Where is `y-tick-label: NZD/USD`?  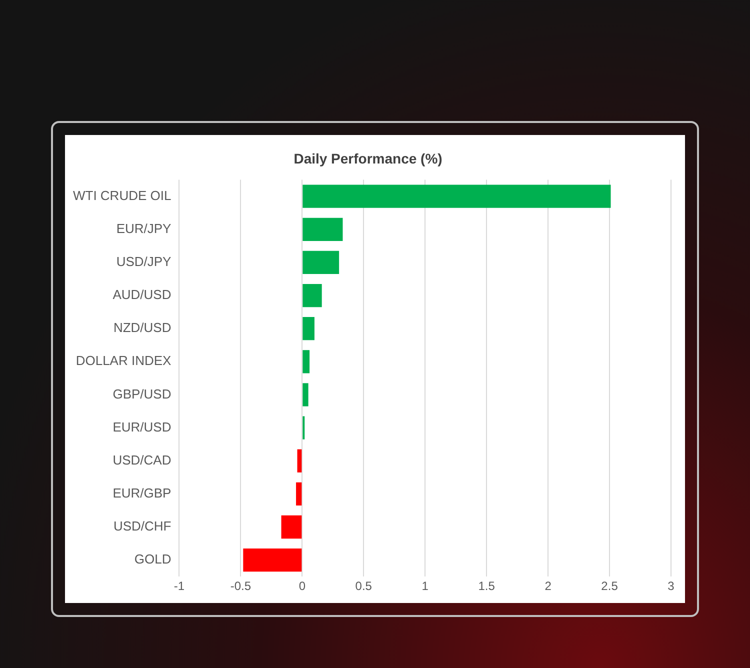
y-tick-label: NZD/USD is located at coordinates (142, 328).